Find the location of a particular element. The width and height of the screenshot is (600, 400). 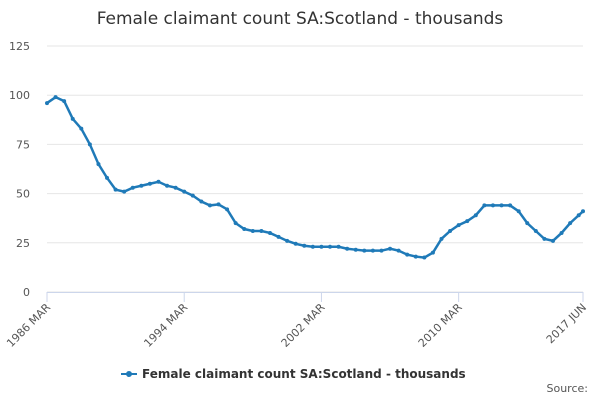

y-tick-label: 75 is located at coordinates (23, 144).